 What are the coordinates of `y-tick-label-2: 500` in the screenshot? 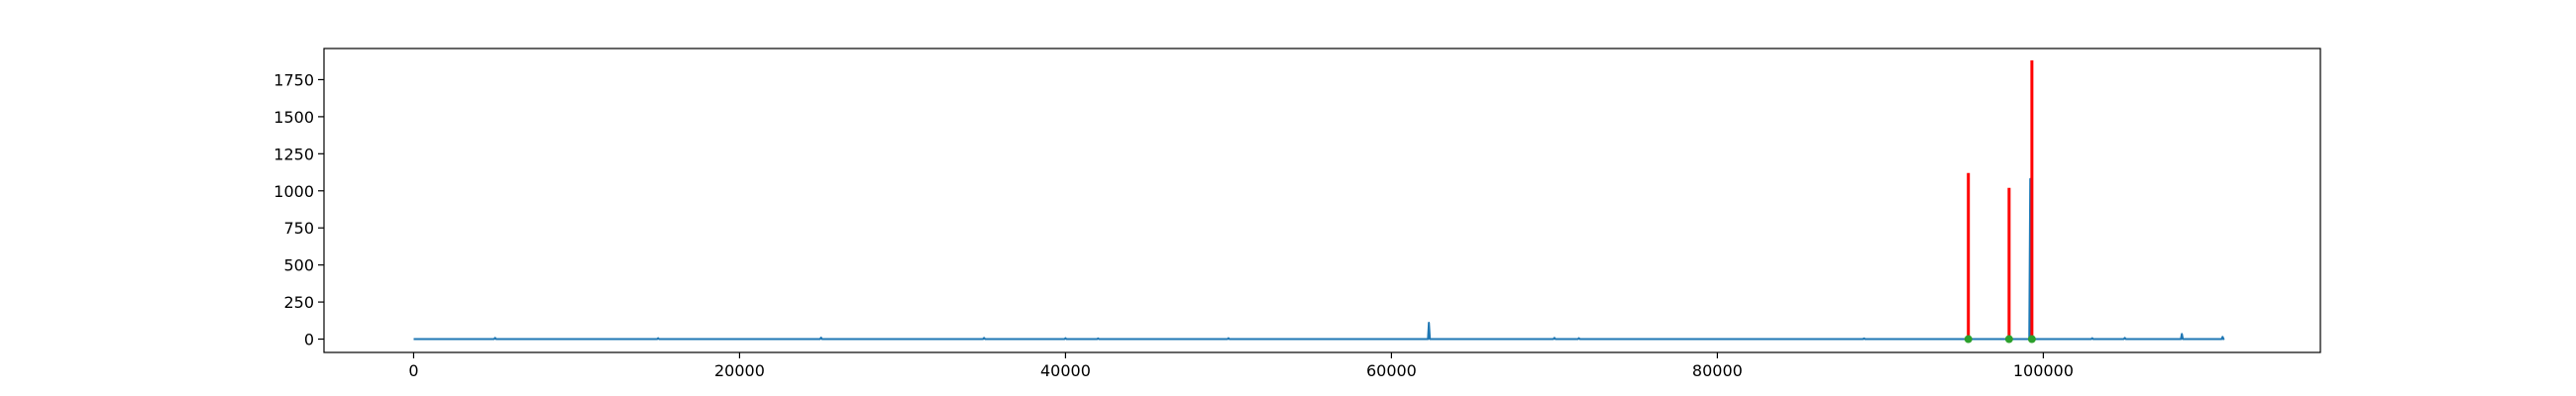 It's located at (298, 265).